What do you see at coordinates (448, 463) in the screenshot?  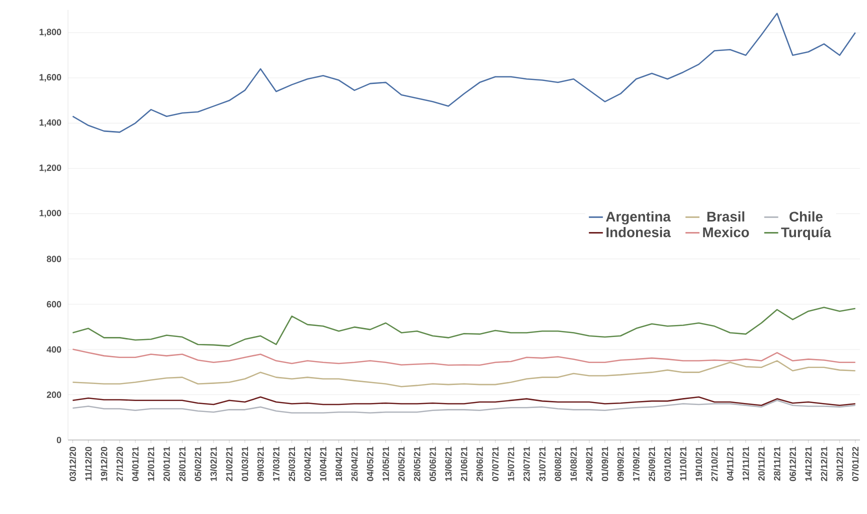 I see `x-tick-label: 13/06/21` at bounding box center [448, 463].